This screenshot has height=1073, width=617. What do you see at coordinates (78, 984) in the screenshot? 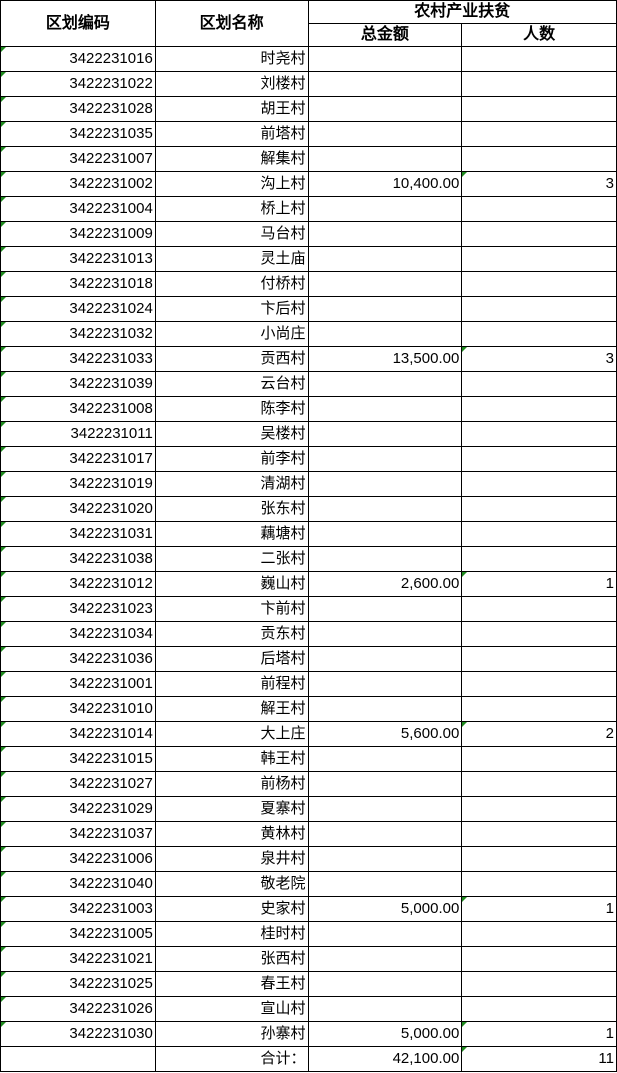
I see `cell-code: 3422231025` at bounding box center [78, 984].